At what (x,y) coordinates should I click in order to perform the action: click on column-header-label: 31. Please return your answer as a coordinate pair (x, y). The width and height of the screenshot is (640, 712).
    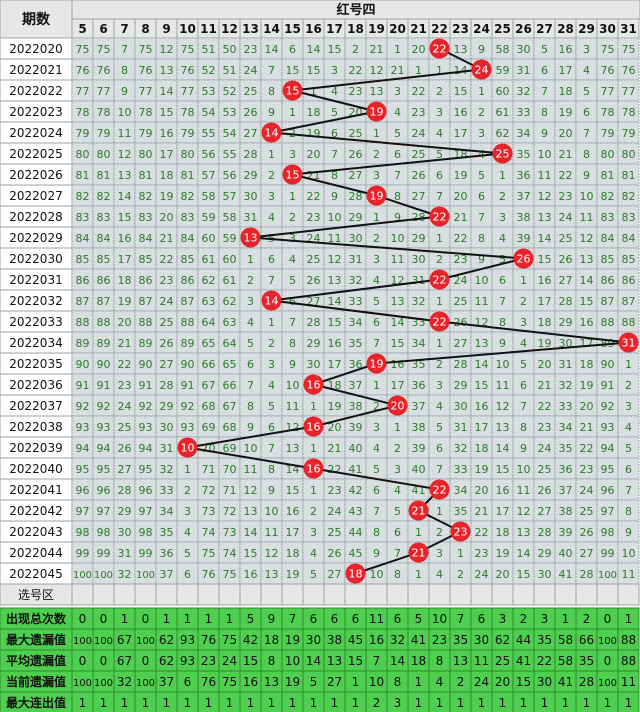
    Looking at the image, I should click on (628, 29).